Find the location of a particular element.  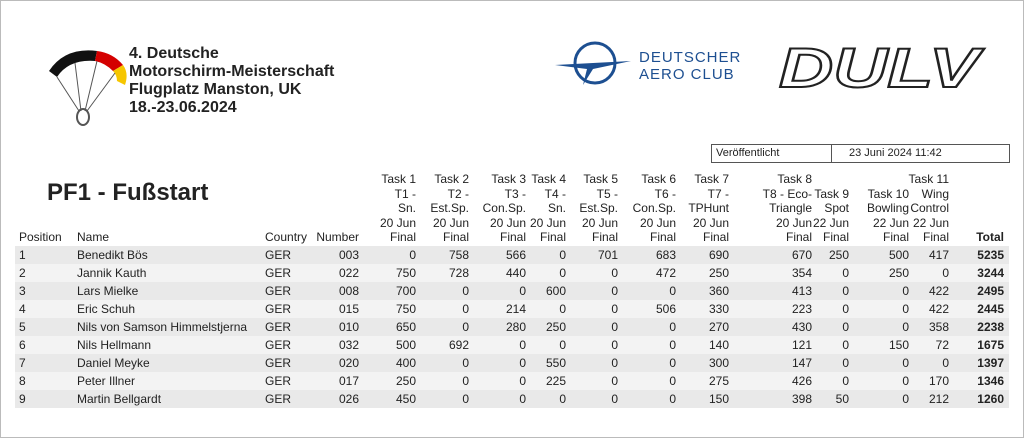

table-cell: 1675 is located at coordinates (990, 345).